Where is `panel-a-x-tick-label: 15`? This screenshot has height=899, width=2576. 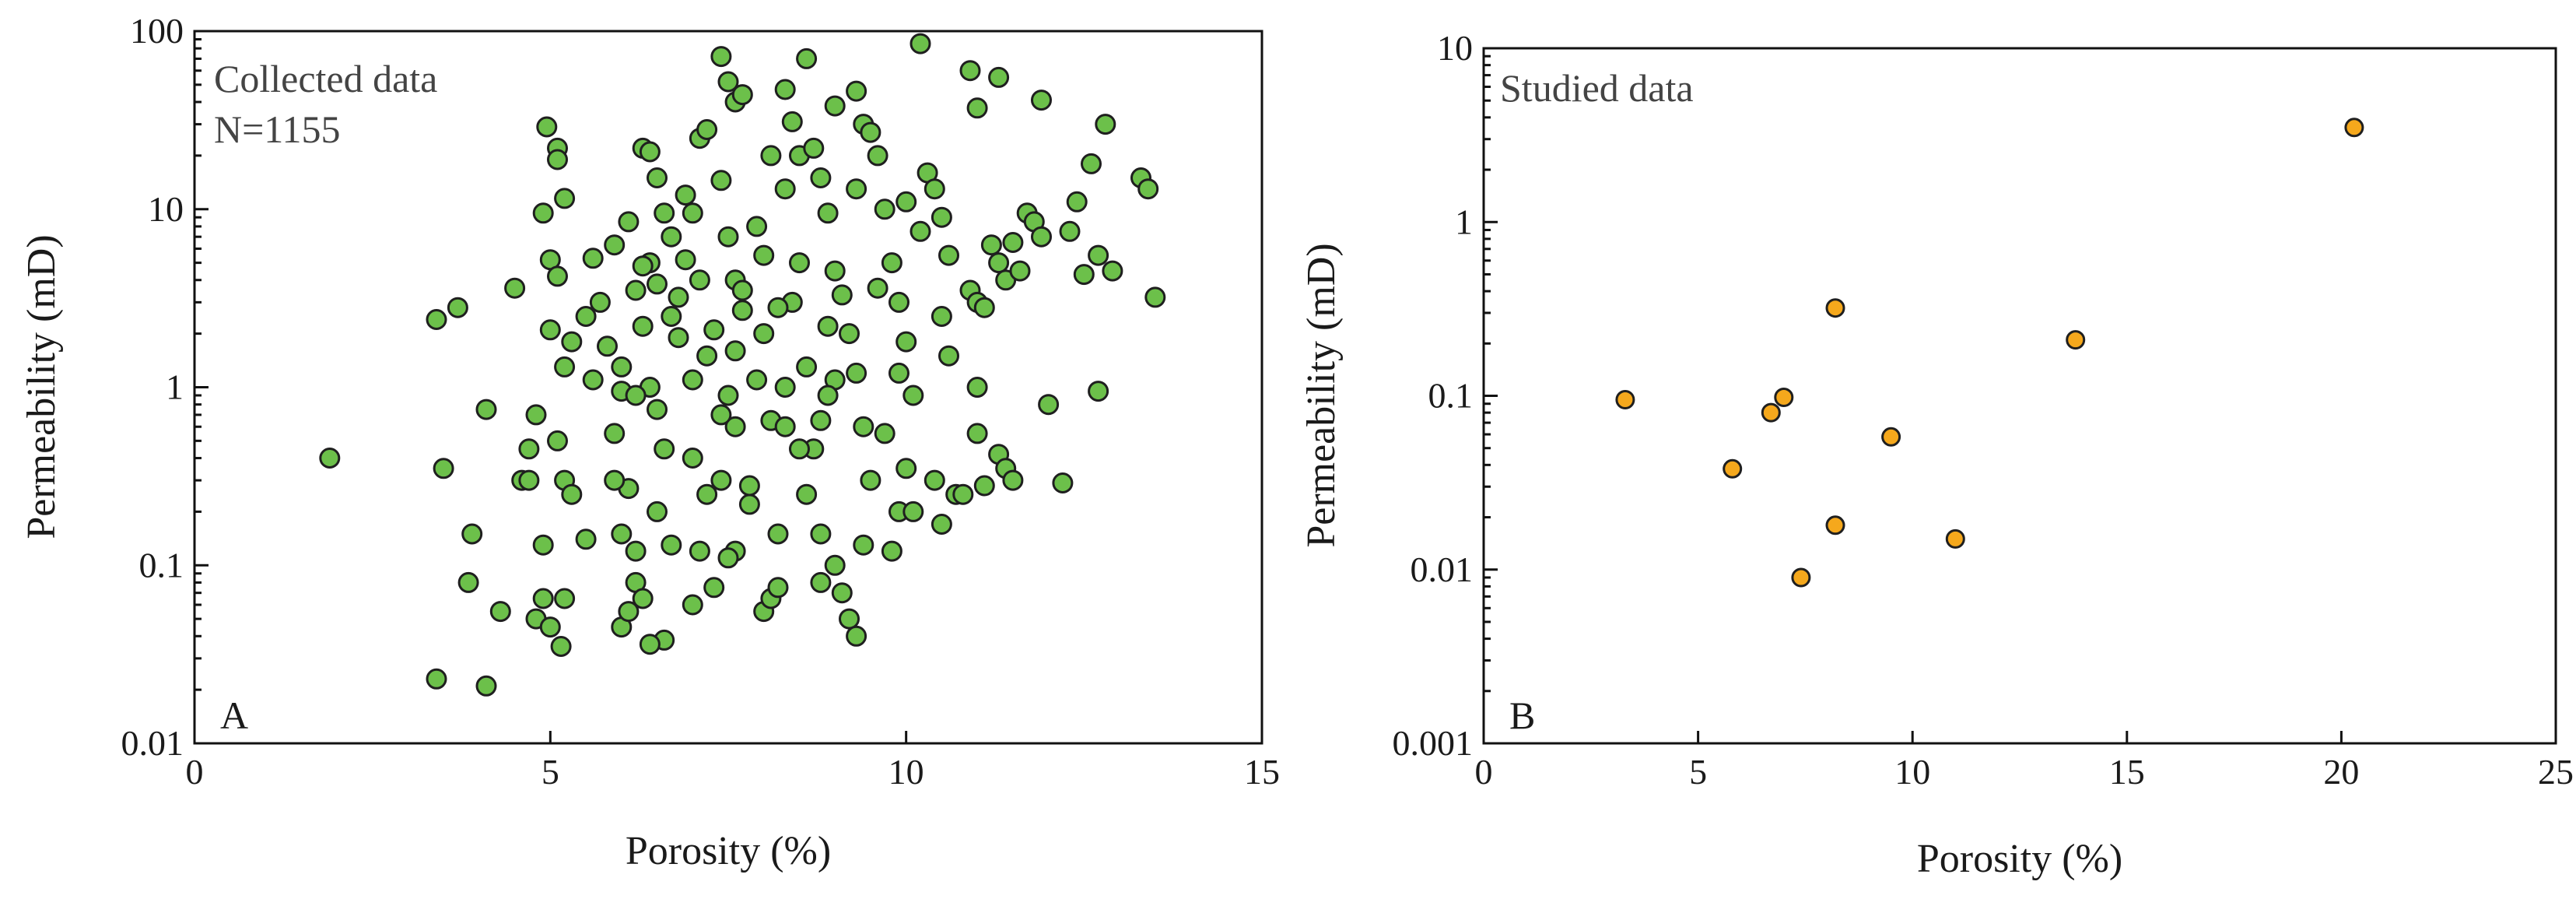 panel-a-x-tick-label: 15 is located at coordinates (1262, 772).